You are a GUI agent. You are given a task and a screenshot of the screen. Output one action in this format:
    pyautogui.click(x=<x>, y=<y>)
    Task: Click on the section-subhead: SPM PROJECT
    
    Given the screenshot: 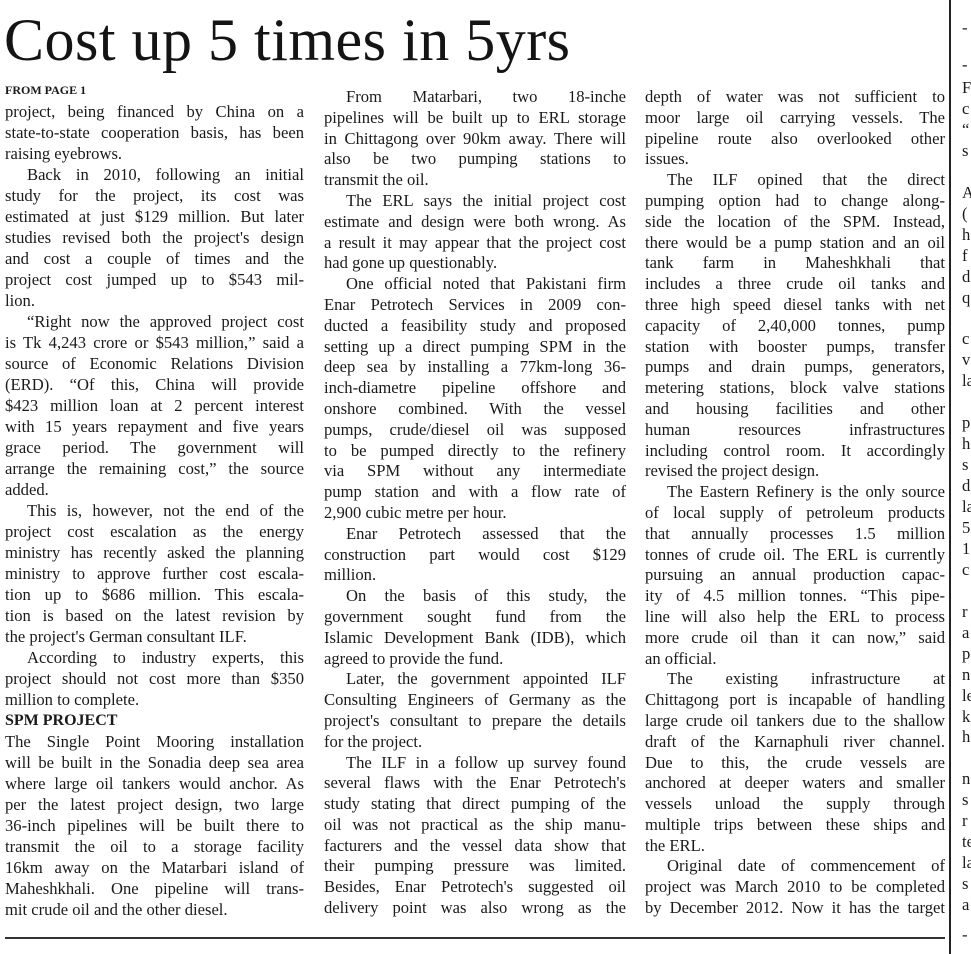 What is the action you would take?
    pyautogui.click(x=61, y=720)
    